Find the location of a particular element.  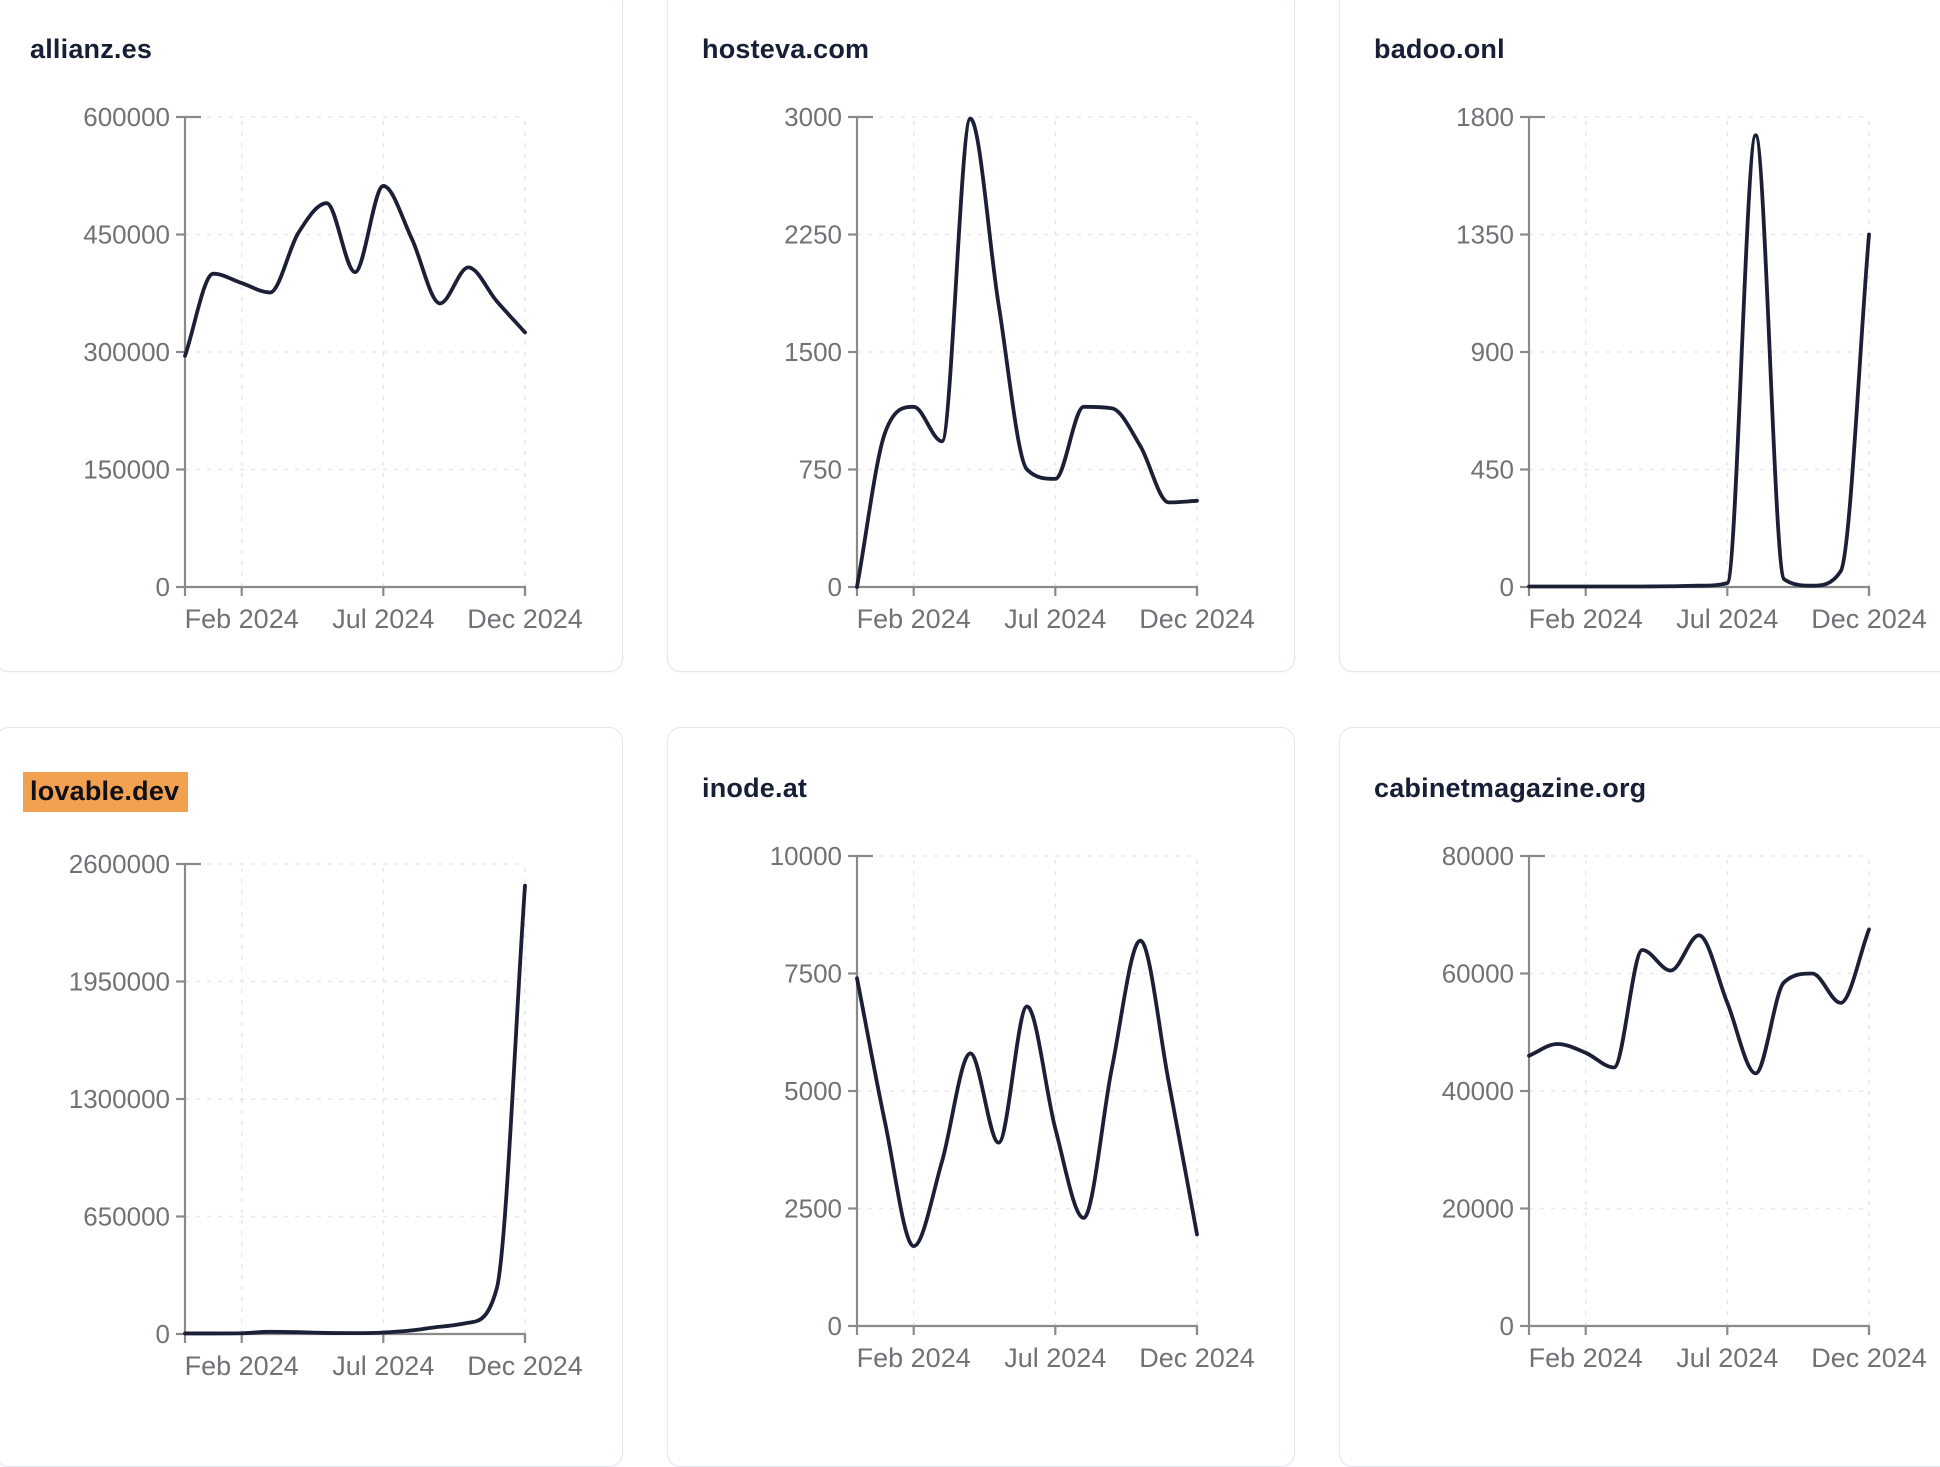

svg-text: 5000 is located at coordinates (813, 1091).